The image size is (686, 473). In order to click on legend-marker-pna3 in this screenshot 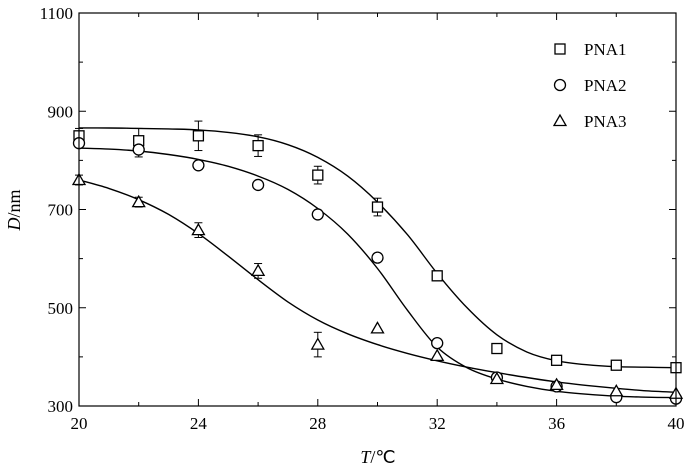, I will do `click(560, 120)`.